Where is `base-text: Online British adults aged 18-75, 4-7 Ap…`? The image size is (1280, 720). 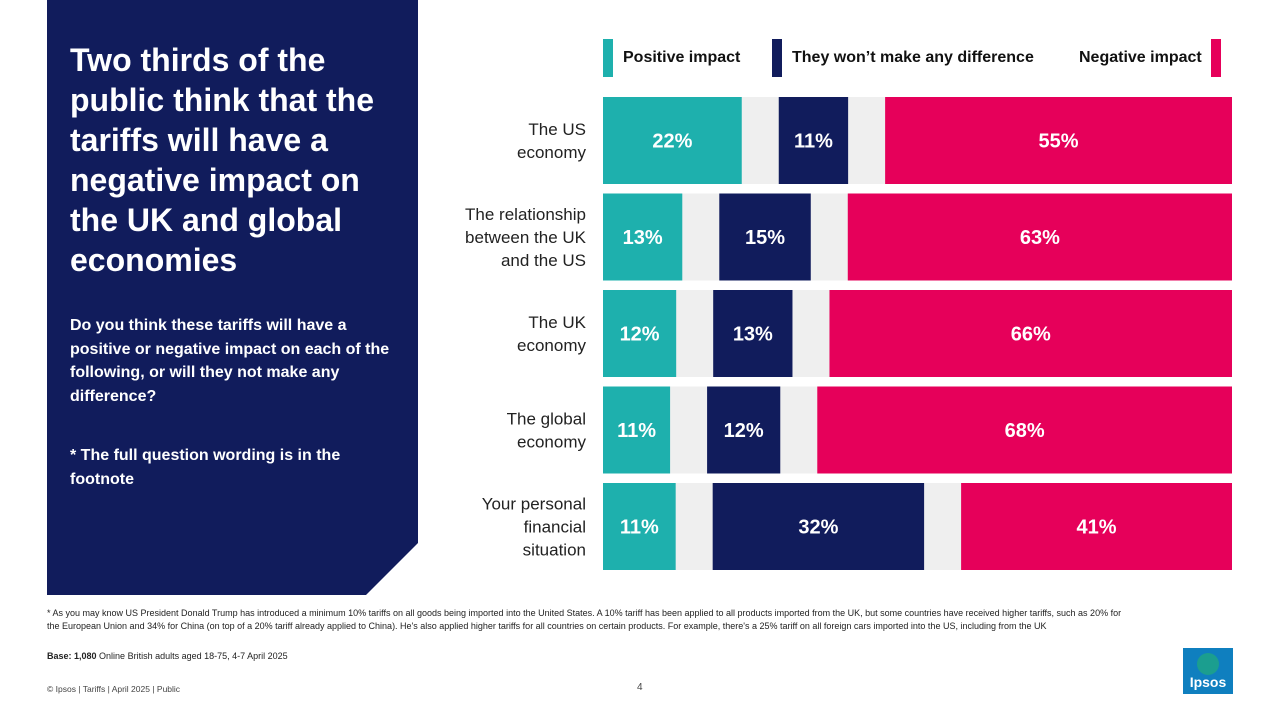
base-text: Online British adults aged 18-75, 4-7 Ap… is located at coordinates (192, 656).